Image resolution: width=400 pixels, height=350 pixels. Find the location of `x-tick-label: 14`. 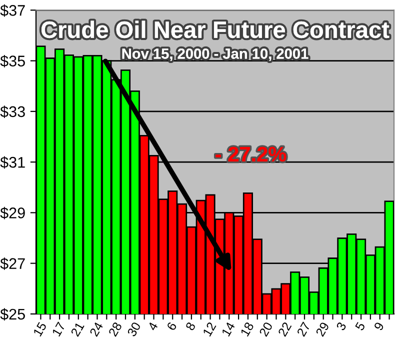

x-tick-label: 14 is located at coordinates (228, 329).